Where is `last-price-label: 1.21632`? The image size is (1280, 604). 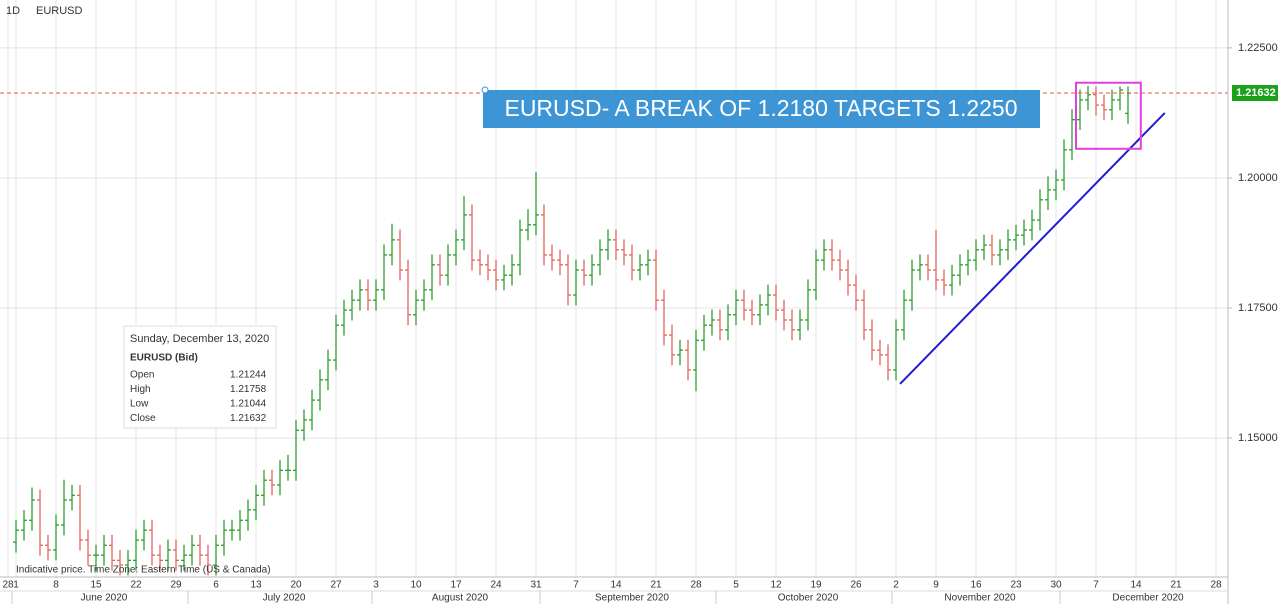
last-price-label: 1.21632 is located at coordinates (1256, 93).